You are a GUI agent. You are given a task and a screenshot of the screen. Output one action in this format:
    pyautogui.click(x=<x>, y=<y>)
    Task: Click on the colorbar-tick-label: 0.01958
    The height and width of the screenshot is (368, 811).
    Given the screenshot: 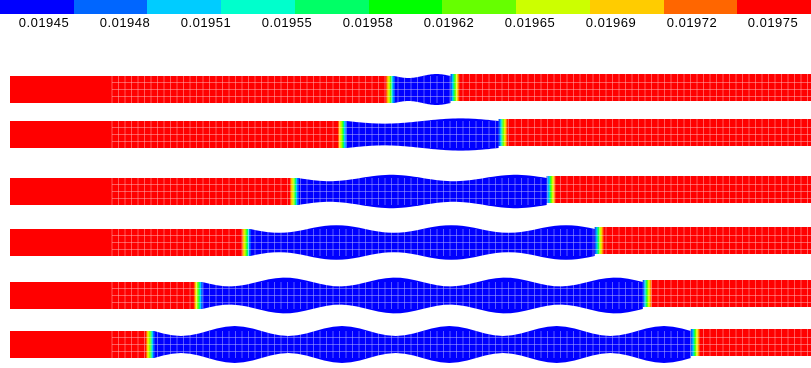 What is the action you would take?
    pyautogui.click(x=368, y=22)
    